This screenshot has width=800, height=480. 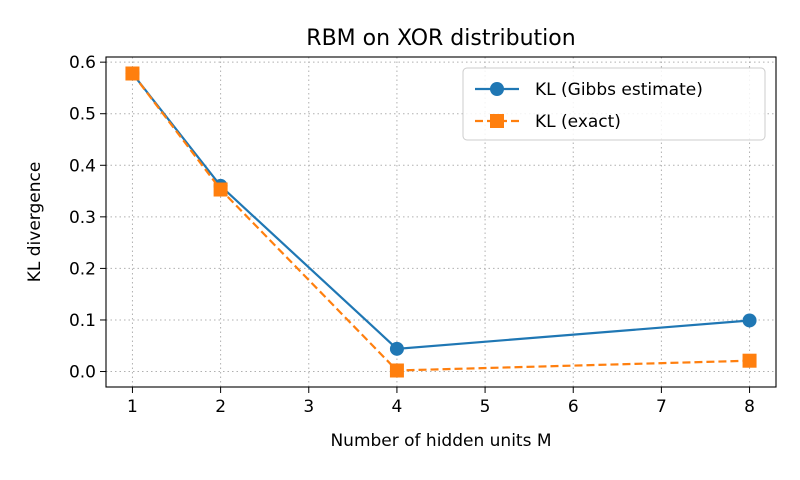 I want to click on y-tick-label: 0.4, so click(x=82, y=166).